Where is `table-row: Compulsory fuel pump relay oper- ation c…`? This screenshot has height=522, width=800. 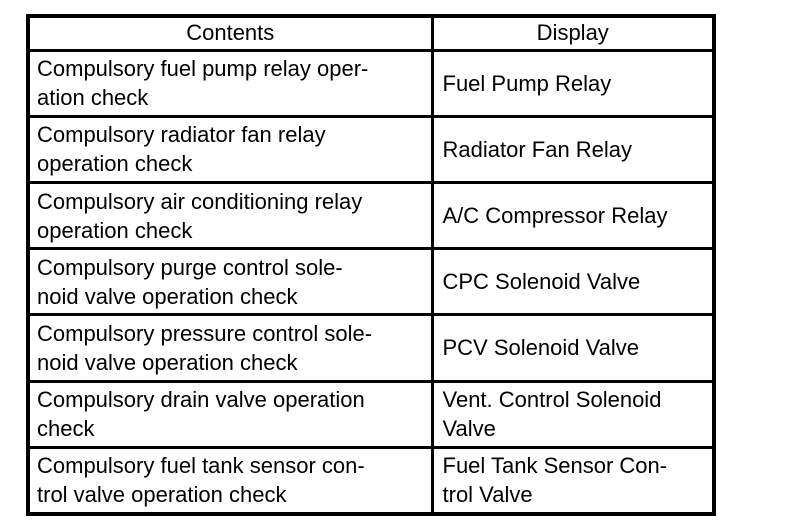
table-row: Compulsory fuel pump relay oper- ation c… is located at coordinates (371, 83).